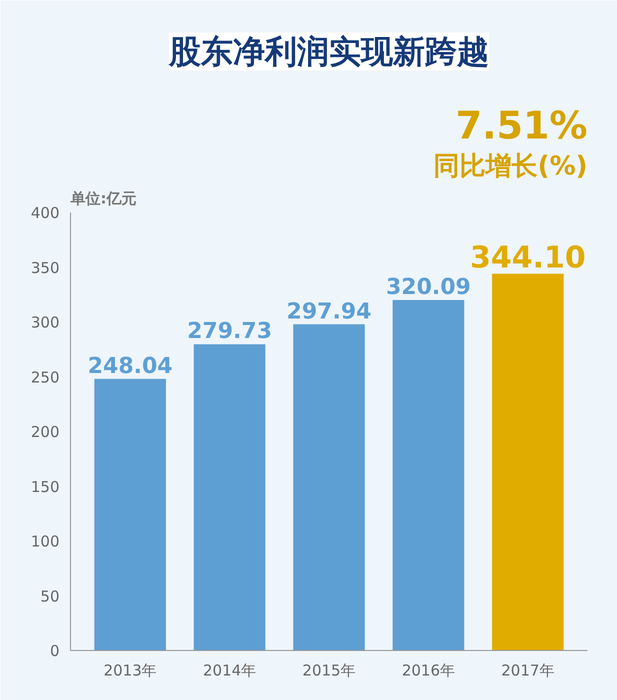 The height and width of the screenshot is (700, 617). What do you see at coordinates (45, 487) in the screenshot?
I see `y-tick-label: 150` at bounding box center [45, 487].